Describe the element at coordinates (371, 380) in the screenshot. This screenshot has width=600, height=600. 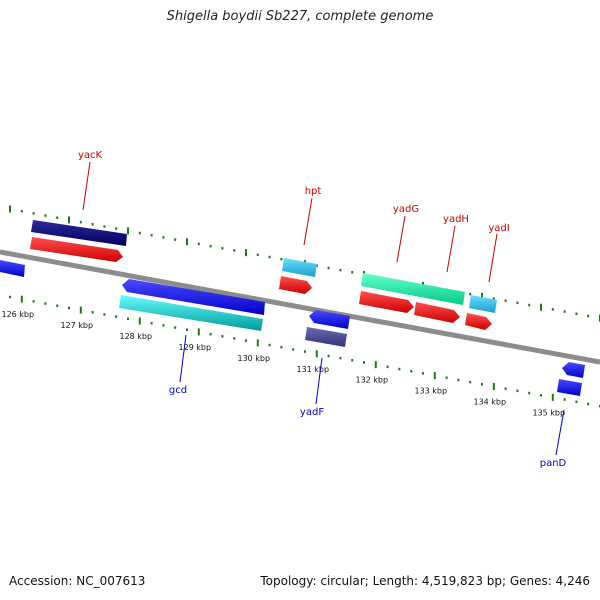
I see `tick-label: 132 kbp` at that location.